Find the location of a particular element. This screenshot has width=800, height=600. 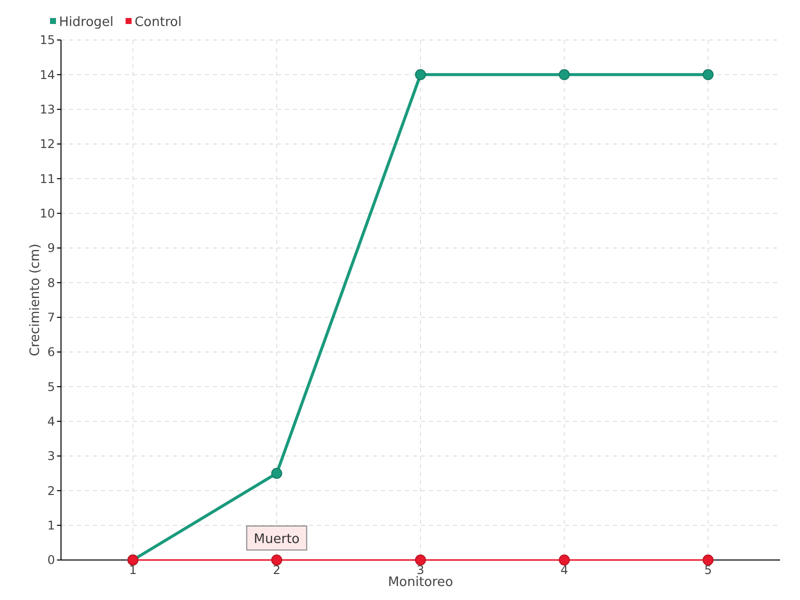

x-tick-label: 2 is located at coordinates (276, 570).